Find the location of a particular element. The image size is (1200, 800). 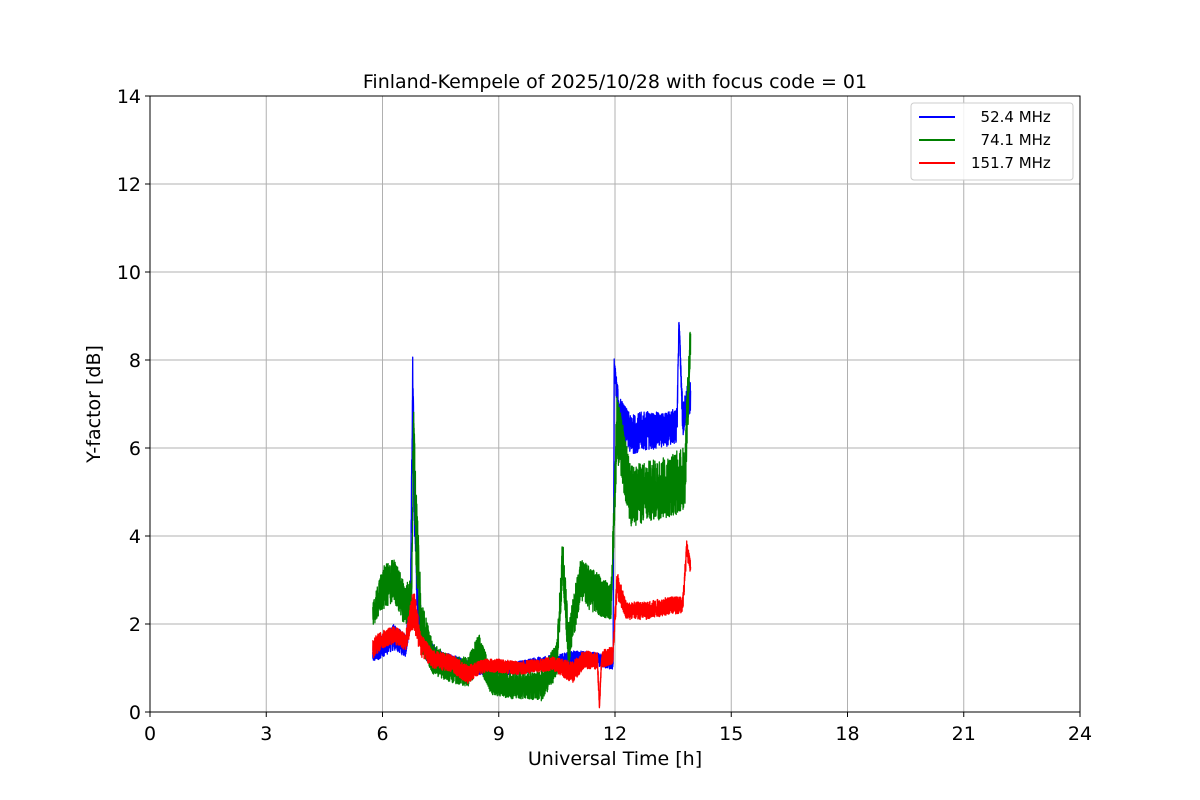

x-axis-ticks: 0 3 6 9 12 15 18 21 24 is located at coordinates (618, 728).